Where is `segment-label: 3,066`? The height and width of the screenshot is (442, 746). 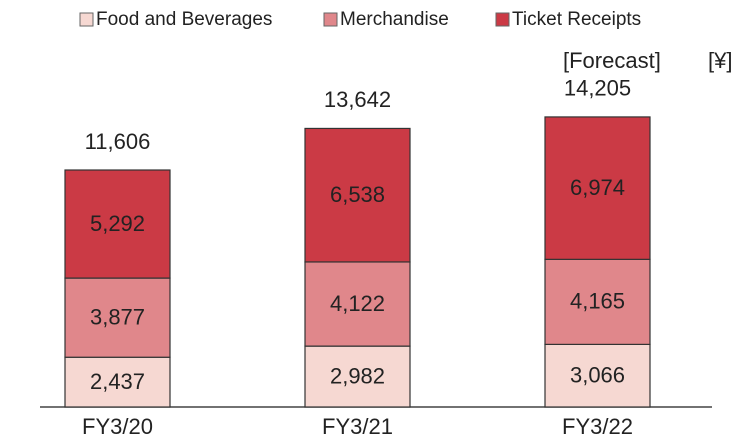 segment-label: 3,066 is located at coordinates (597, 375).